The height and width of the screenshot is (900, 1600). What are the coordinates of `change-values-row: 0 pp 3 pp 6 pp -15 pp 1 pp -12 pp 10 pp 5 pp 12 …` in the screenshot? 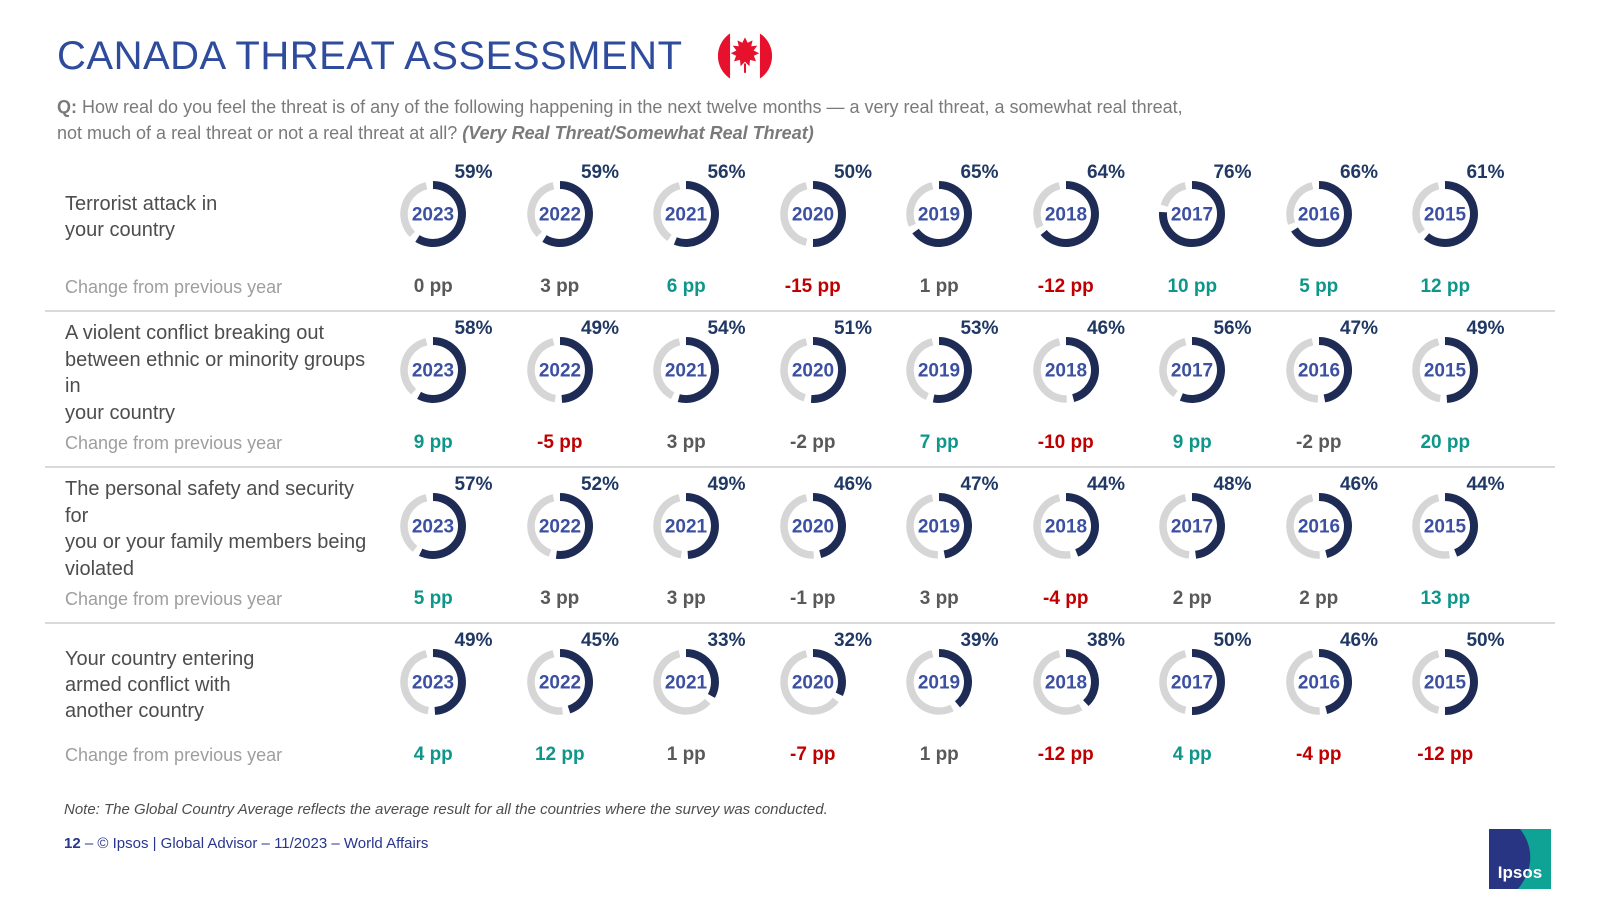 It's located at (939, 287).